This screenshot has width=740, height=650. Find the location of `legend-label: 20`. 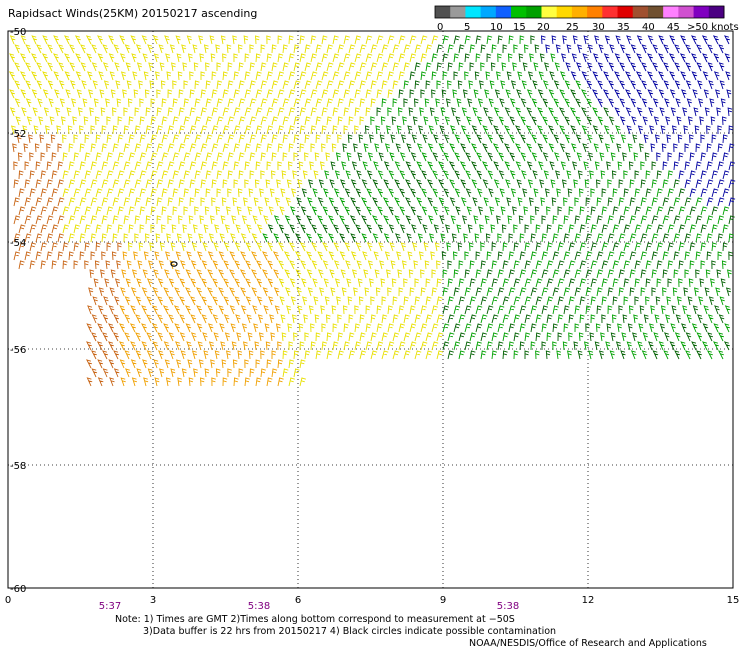

legend-label: 20 is located at coordinates (543, 27).